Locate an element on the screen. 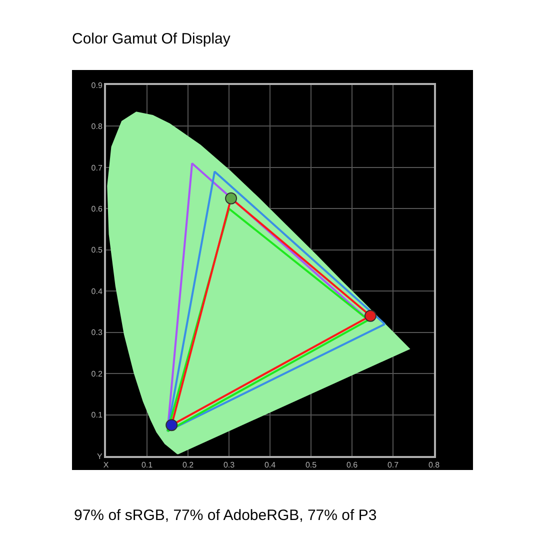 This screenshot has height=550, width=554. x-tick-label: 0.3 is located at coordinates (229, 465).